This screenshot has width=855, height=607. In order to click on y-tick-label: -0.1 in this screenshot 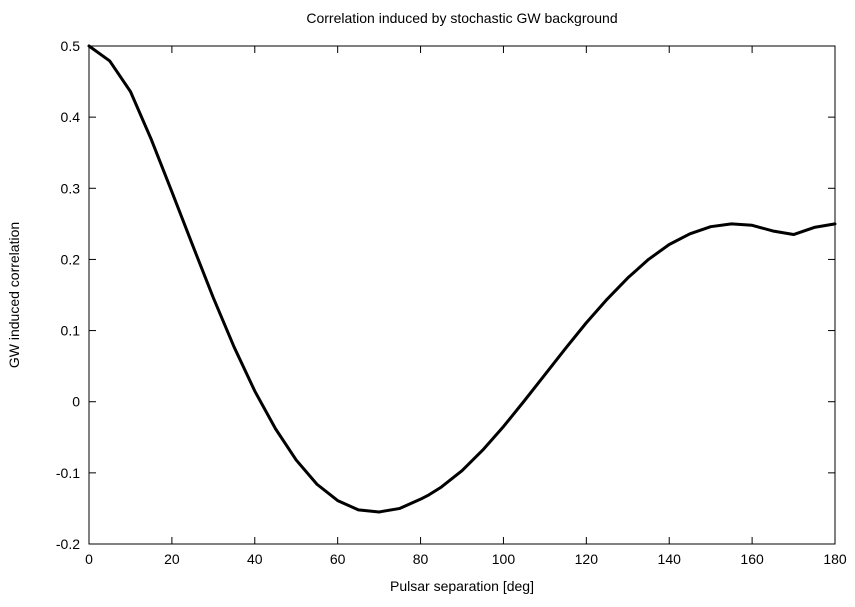, I will do `click(68, 473)`.